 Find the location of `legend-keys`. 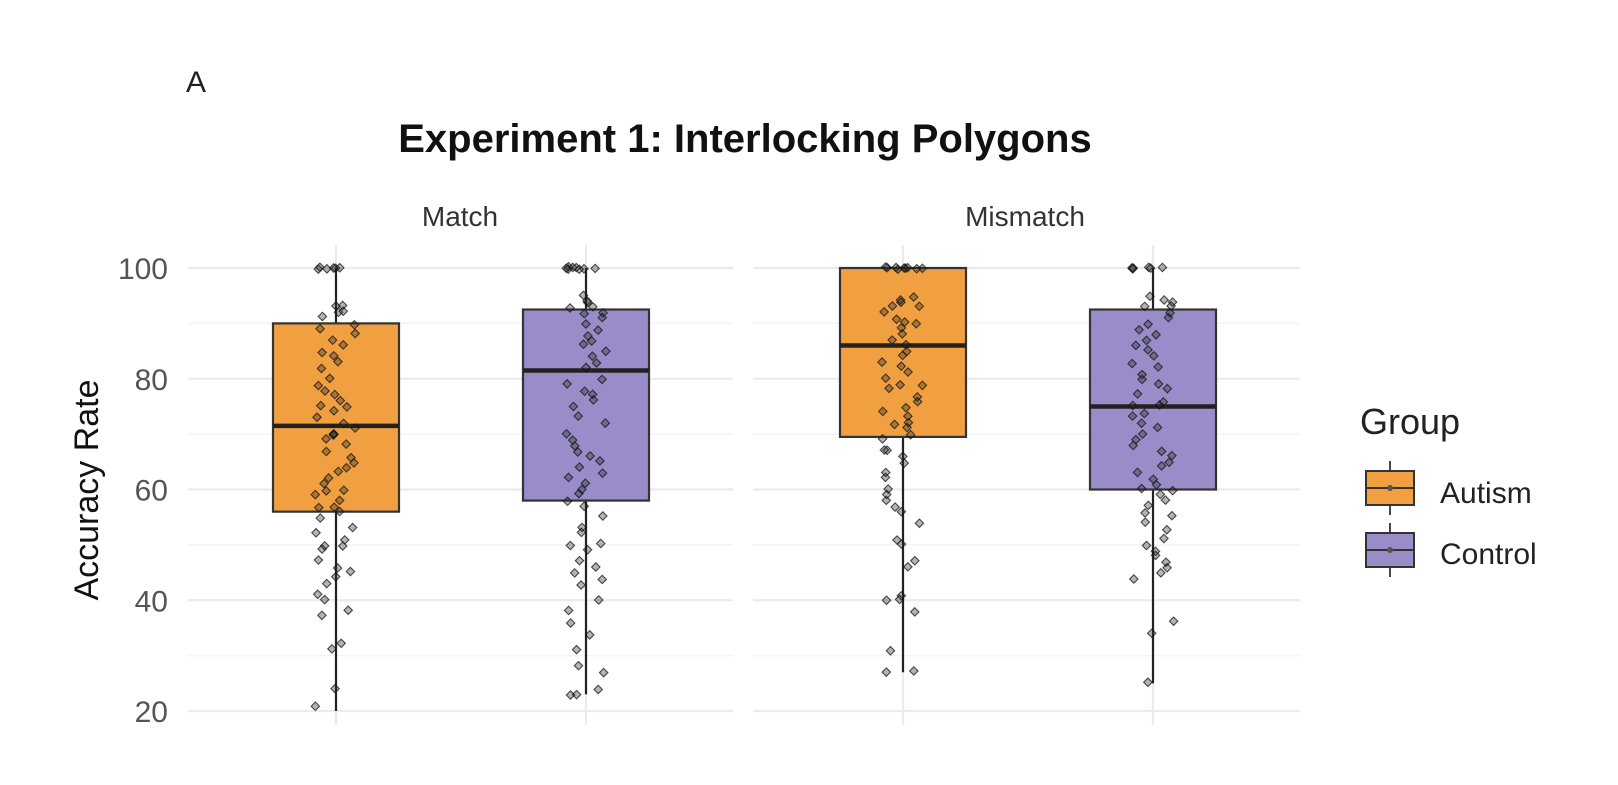

legend-keys is located at coordinates (1390, 519).